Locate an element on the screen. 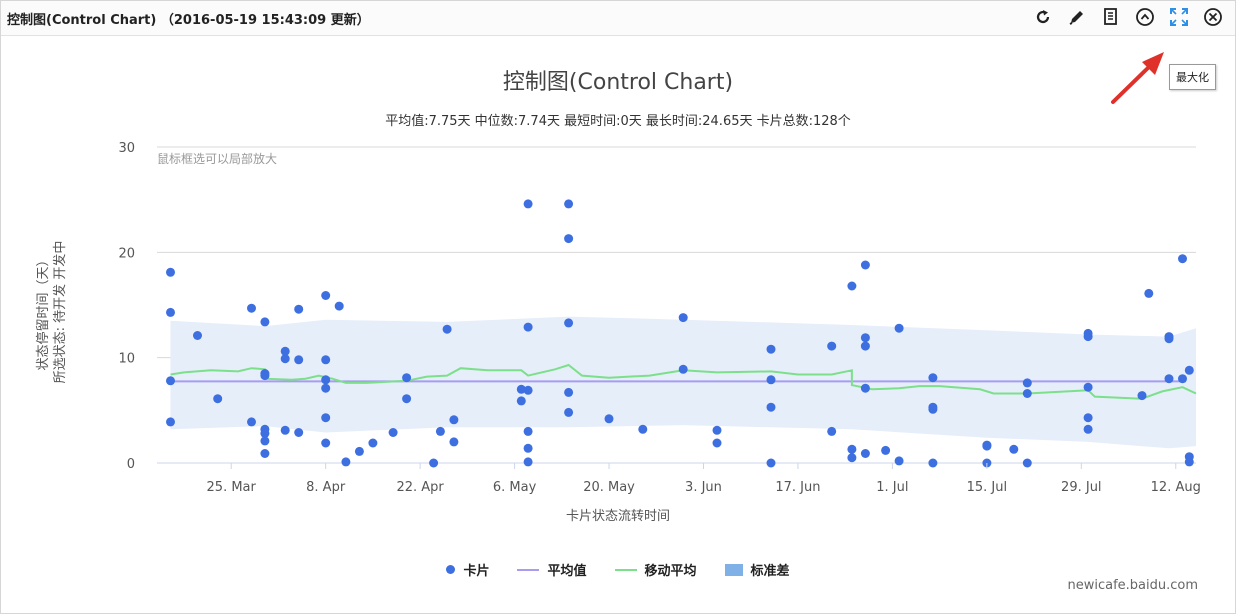  y-axis-label-line-2: 所选状态: 待开发 开发中 is located at coordinates (60, 312).